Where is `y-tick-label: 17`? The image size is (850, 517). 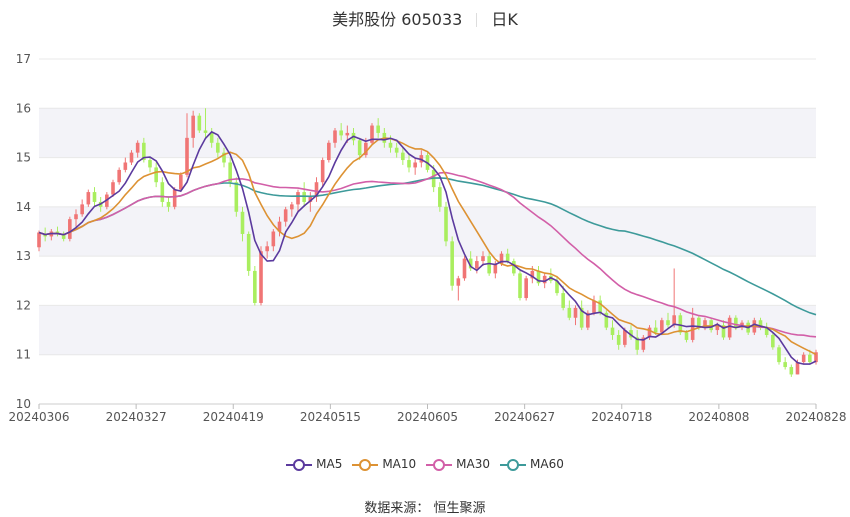
y-tick-label: 17 is located at coordinates (23, 59).